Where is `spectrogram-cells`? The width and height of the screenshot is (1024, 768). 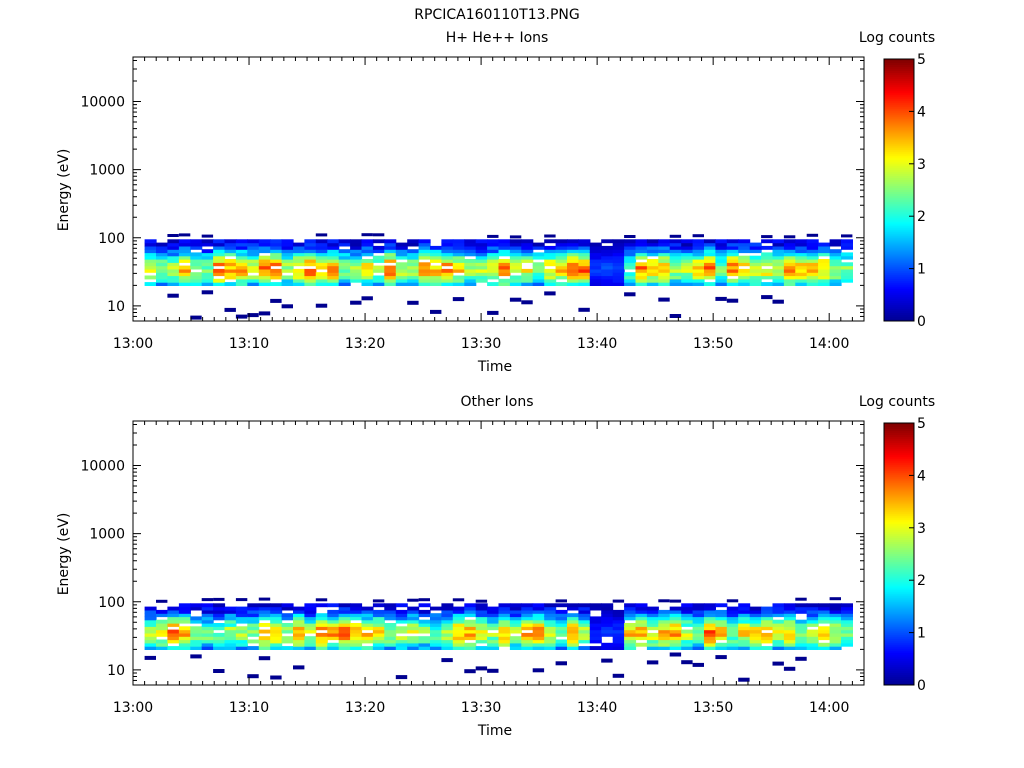
spectrogram-cells is located at coordinates (498, 639).